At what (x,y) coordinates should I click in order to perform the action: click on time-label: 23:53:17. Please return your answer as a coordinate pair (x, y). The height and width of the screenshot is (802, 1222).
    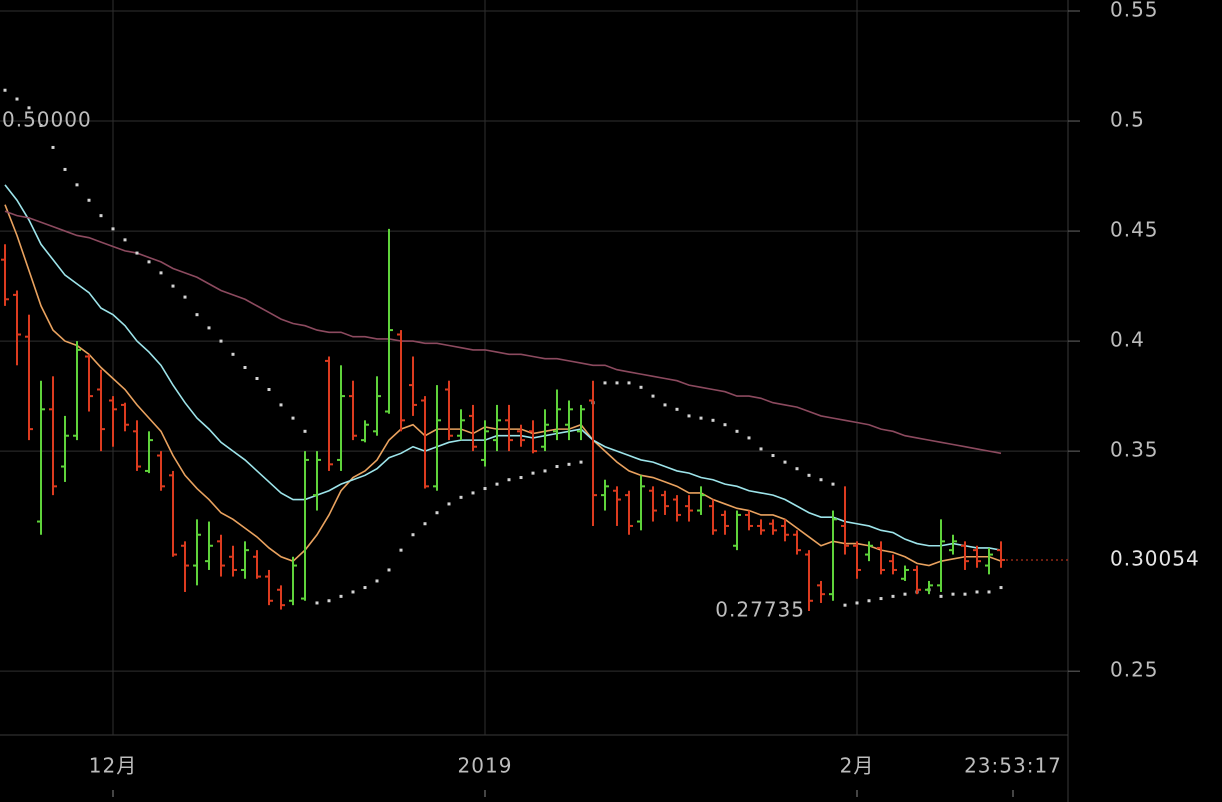
    Looking at the image, I should click on (1013, 766).